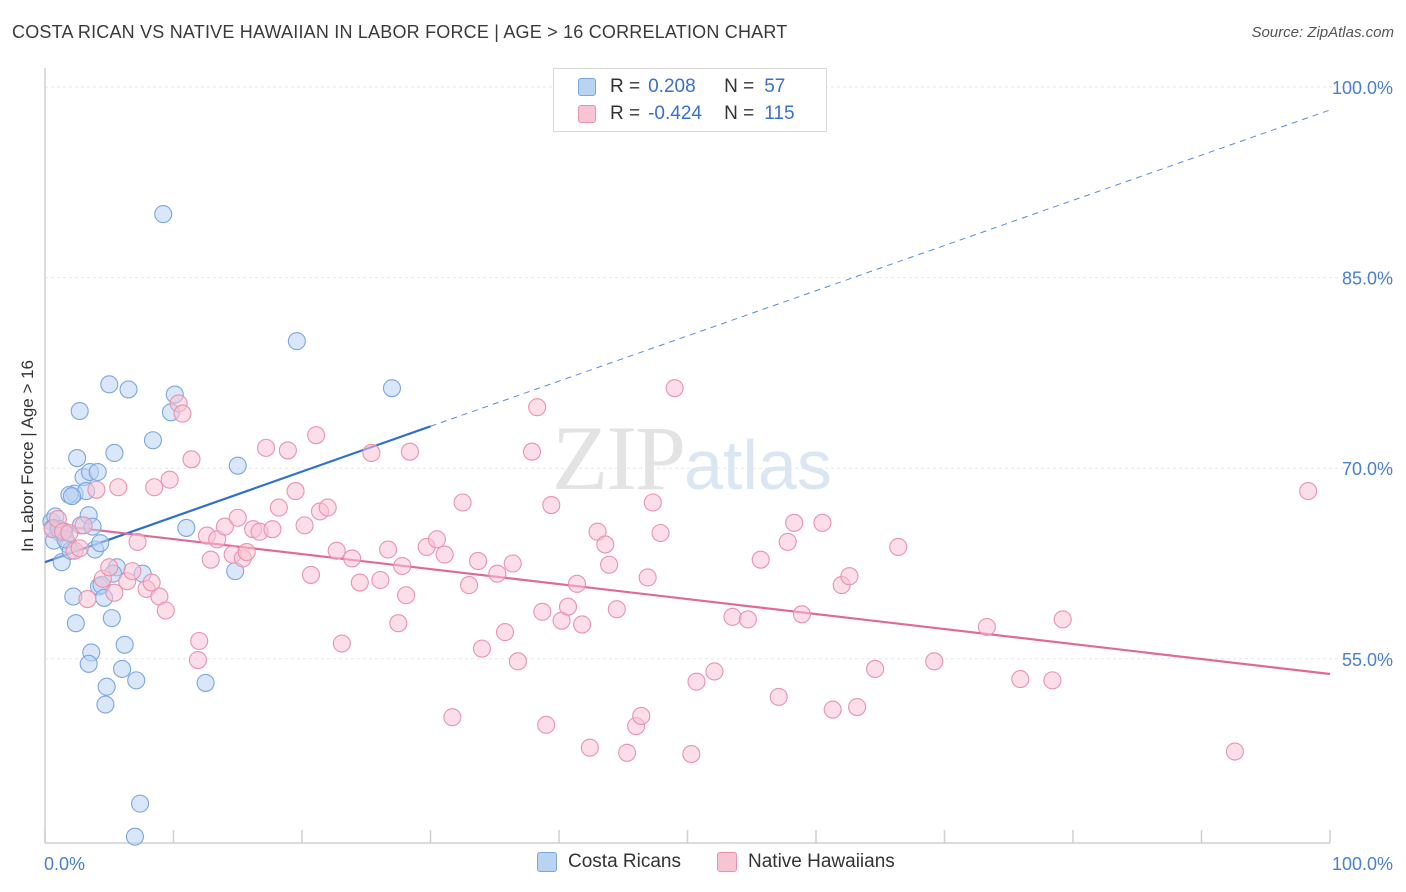 Image resolution: width=1406 pixels, height=892 pixels. What do you see at coordinates (587, 114) in the screenshot?
I see `legend-swatch-native-hawaiians` at bounding box center [587, 114].